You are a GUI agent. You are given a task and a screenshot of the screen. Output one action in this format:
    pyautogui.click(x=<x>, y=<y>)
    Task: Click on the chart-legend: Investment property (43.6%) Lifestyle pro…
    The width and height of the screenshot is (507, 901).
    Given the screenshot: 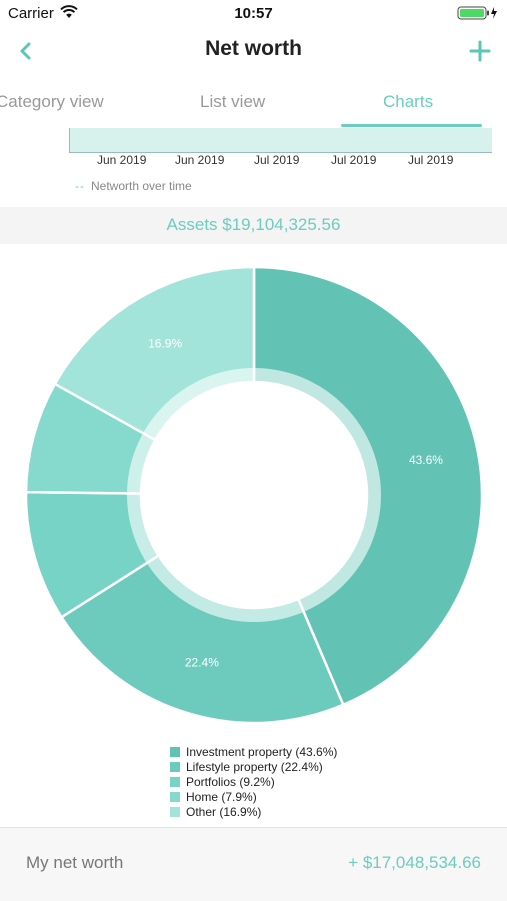 What is the action you would take?
    pyautogui.click(x=253, y=781)
    